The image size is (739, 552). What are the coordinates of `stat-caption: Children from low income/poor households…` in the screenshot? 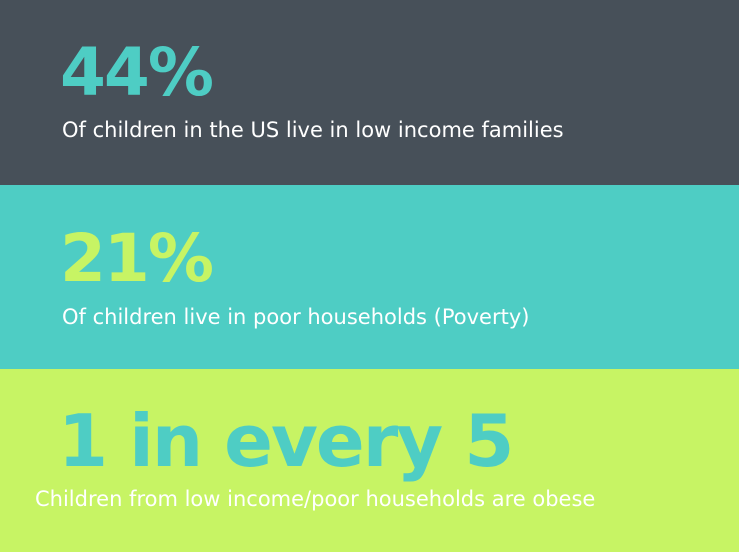 It's located at (315, 499).